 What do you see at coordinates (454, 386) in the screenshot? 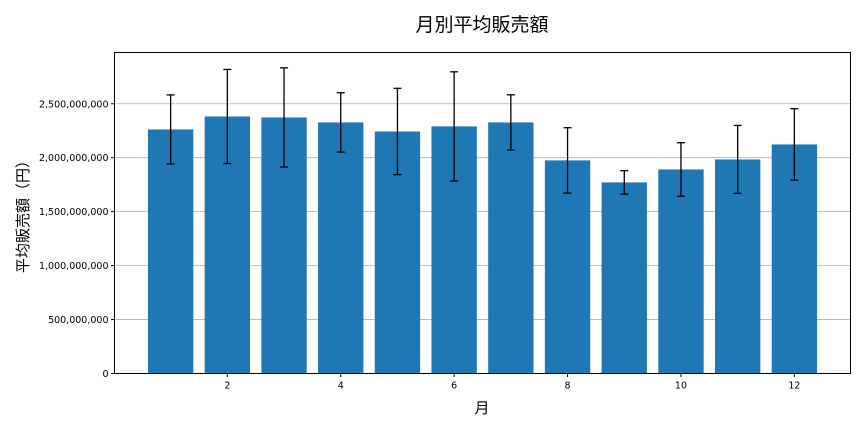
I see `x-tick-label: 6` at bounding box center [454, 386].